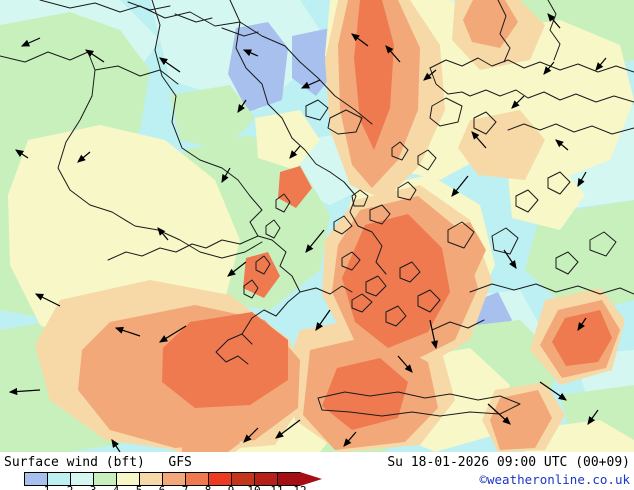 The width and height of the screenshot is (634, 490). I want to click on legend-tick-4: 4, so click(116, 487).